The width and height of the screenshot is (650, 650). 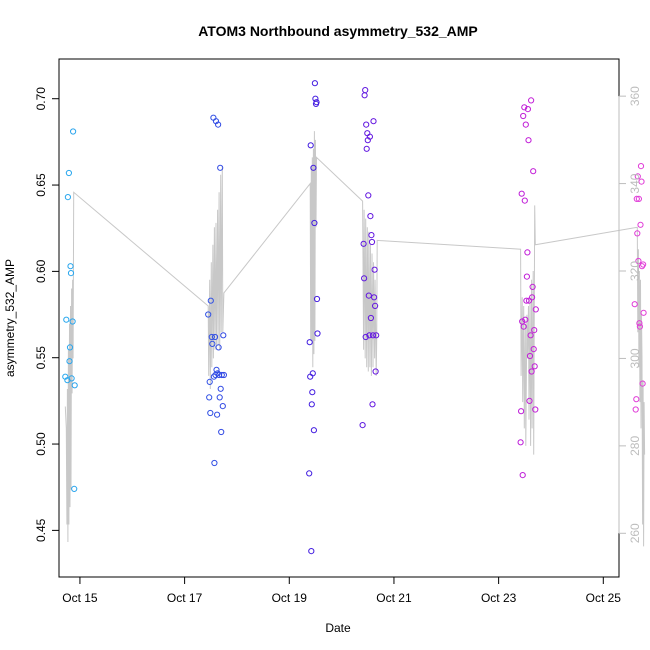 I want to click on y2-tick-label: 300, so click(x=635, y=358).